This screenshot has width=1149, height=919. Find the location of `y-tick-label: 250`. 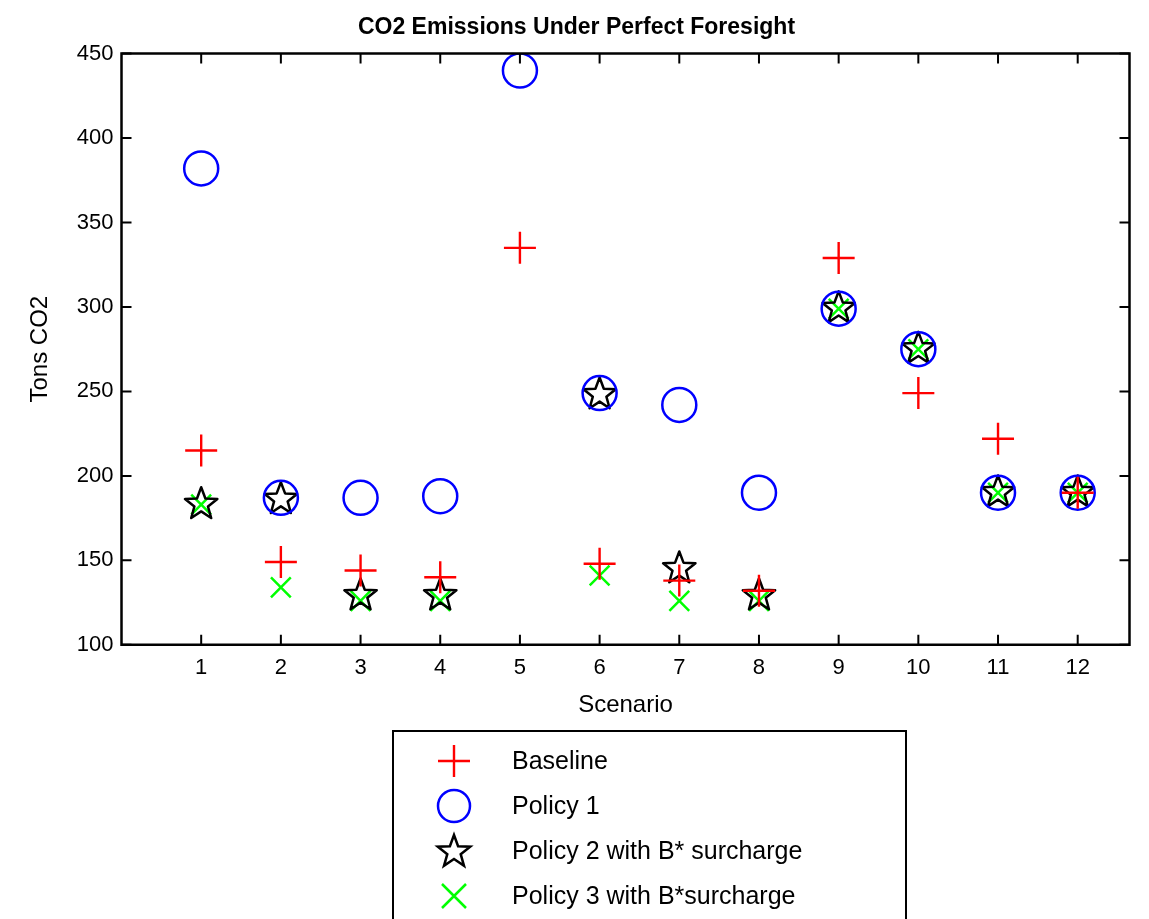

y-tick-label: 250 is located at coordinates (95, 390).